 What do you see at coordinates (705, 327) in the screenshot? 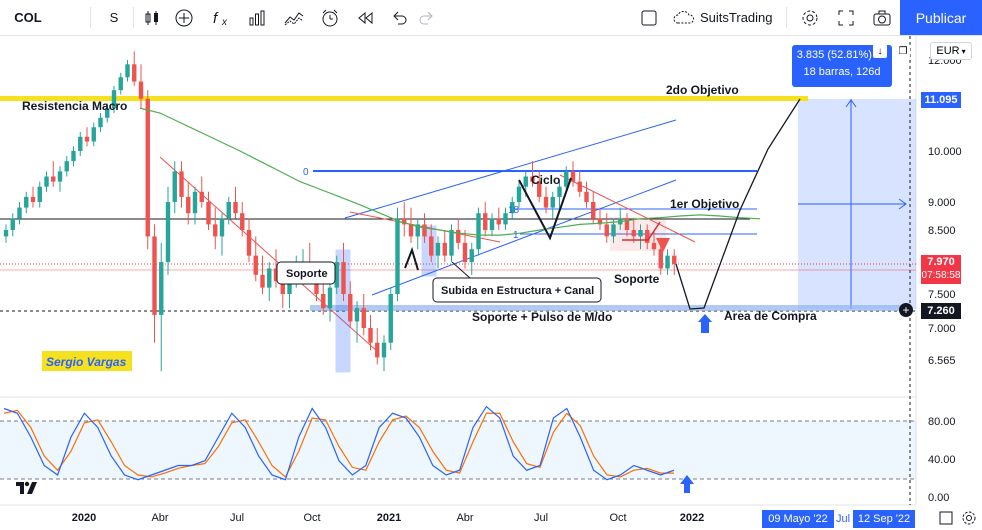
I see `buy-arrow-stem` at bounding box center [705, 327].